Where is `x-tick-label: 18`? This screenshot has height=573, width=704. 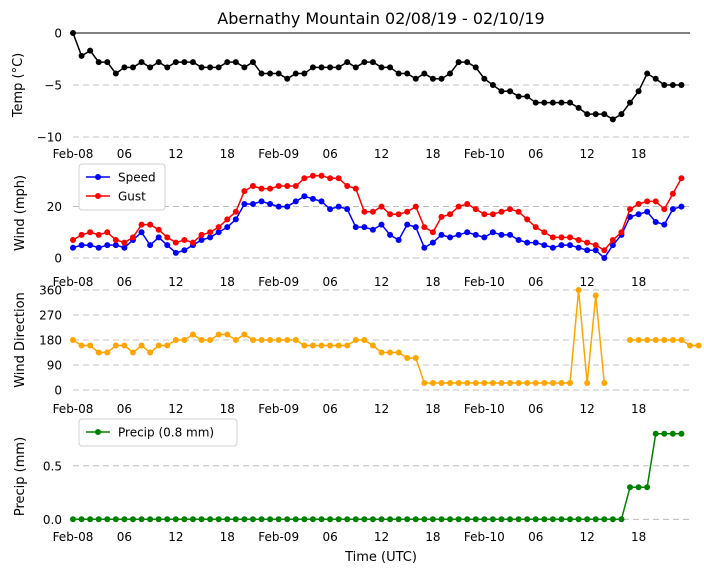 x-tick-label: 18 is located at coordinates (638, 154).